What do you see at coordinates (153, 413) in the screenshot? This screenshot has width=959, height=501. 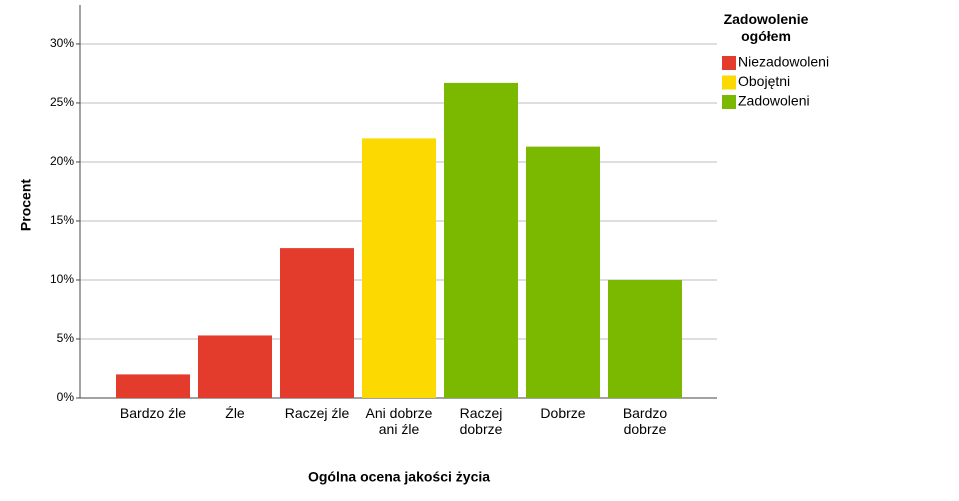 I see `x-tick-label: Bardzo źle` at bounding box center [153, 413].